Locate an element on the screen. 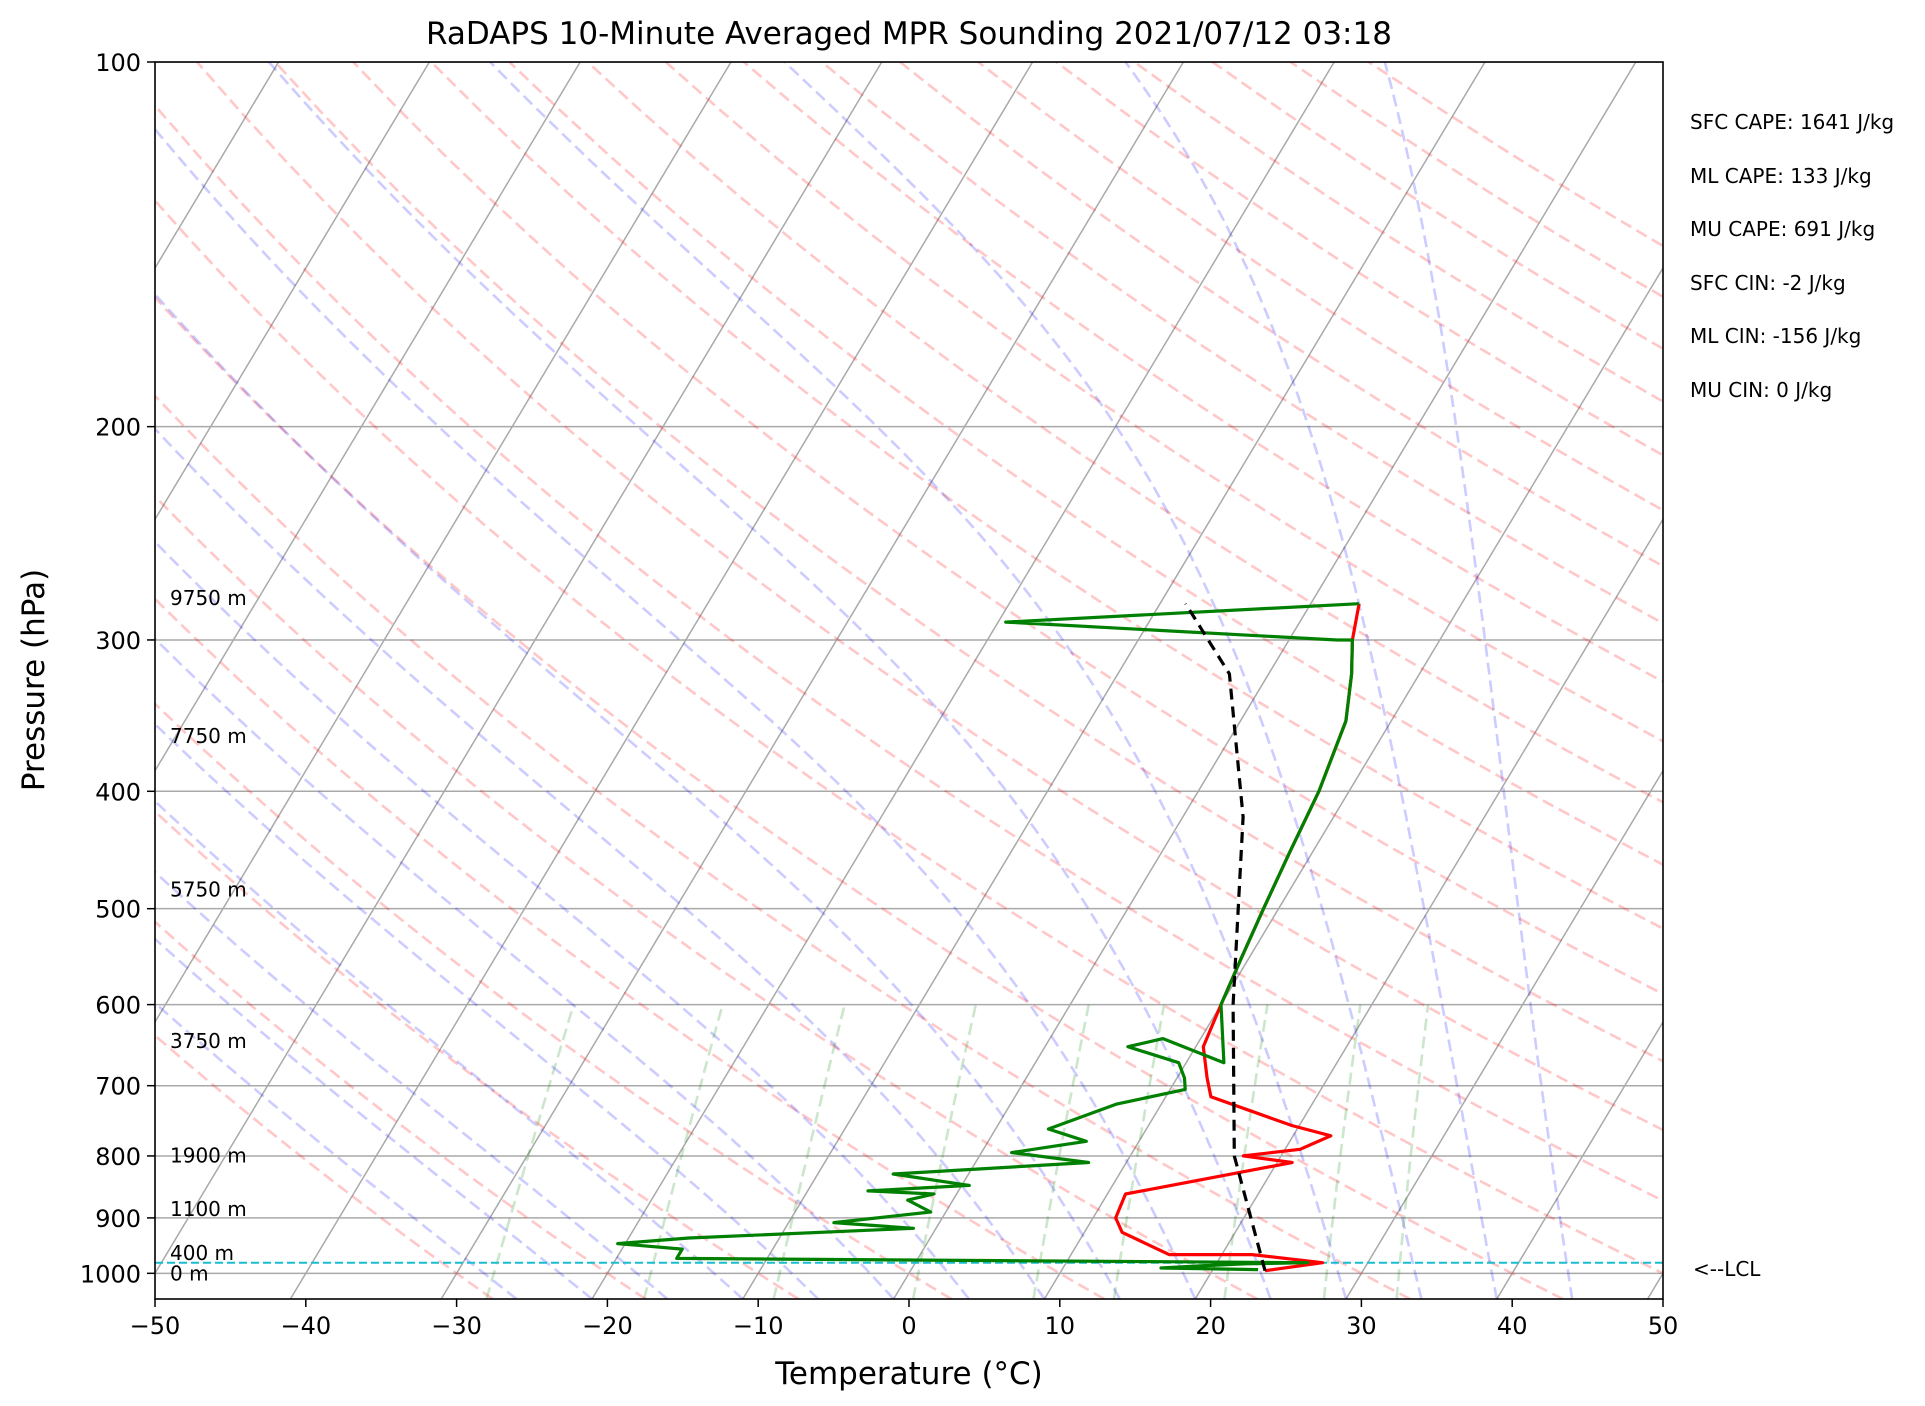 The image size is (1925, 1406). x-tick-label: 50 is located at coordinates (1663, 1326).